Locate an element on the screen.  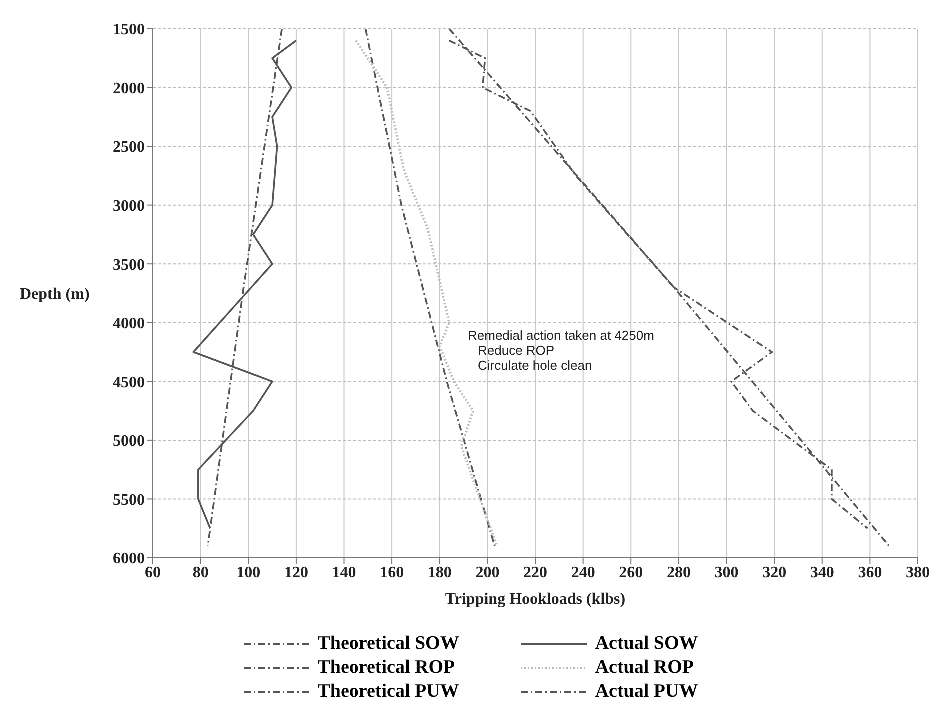
x-tick-label: 260 is located at coordinates (631, 573).